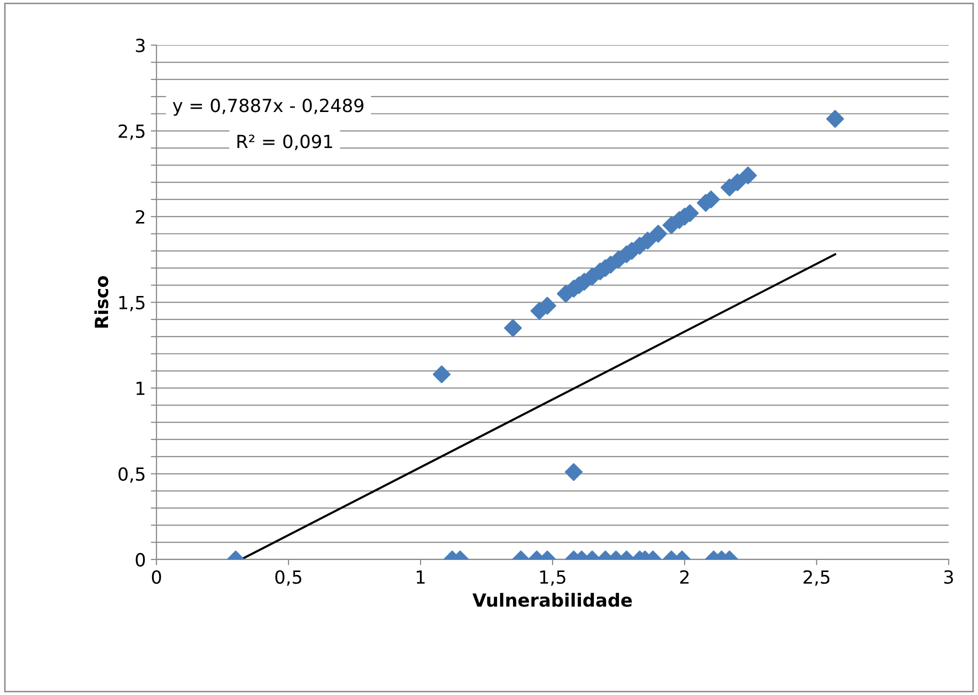 Image resolution: width=978 pixels, height=695 pixels. I want to click on y-tick-label: 0, so click(140, 559).